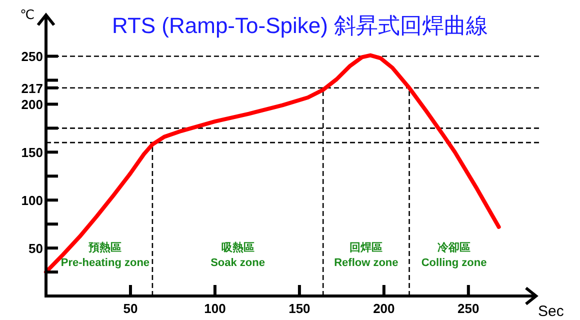  What do you see at coordinates (32, 56) in the screenshot?
I see `y-tick-label: 250` at bounding box center [32, 56].